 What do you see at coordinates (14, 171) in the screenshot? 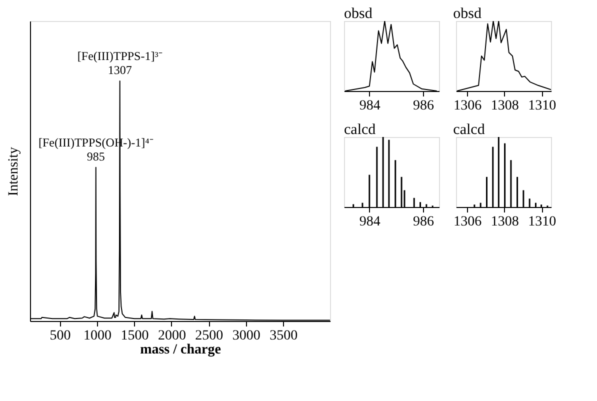
I see `y-axis-title: Intensity` at bounding box center [14, 171].